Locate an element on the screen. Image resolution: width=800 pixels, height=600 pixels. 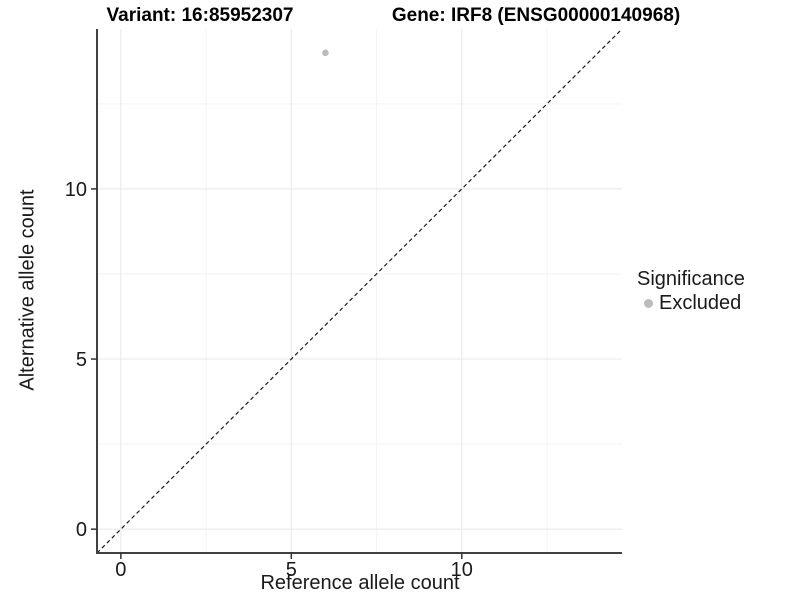
plot-title-variant: Variant: 16:85952307 is located at coordinates (200, 15).